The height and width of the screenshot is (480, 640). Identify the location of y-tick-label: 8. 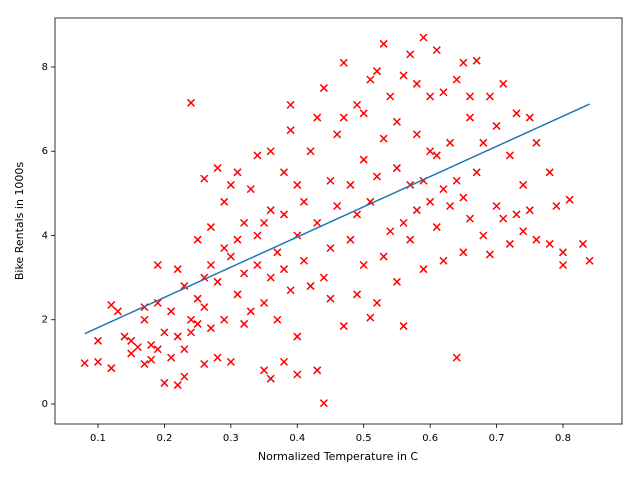
(45, 67).